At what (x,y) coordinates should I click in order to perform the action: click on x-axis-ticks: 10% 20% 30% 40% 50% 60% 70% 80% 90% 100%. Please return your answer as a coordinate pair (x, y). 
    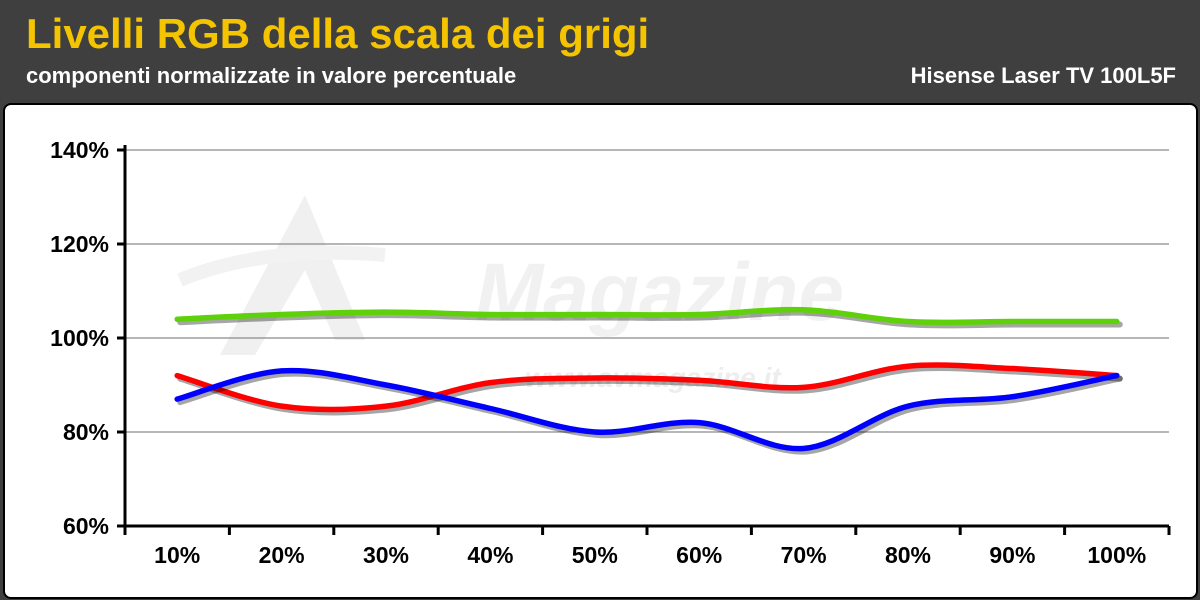
    Looking at the image, I should click on (647, 547).